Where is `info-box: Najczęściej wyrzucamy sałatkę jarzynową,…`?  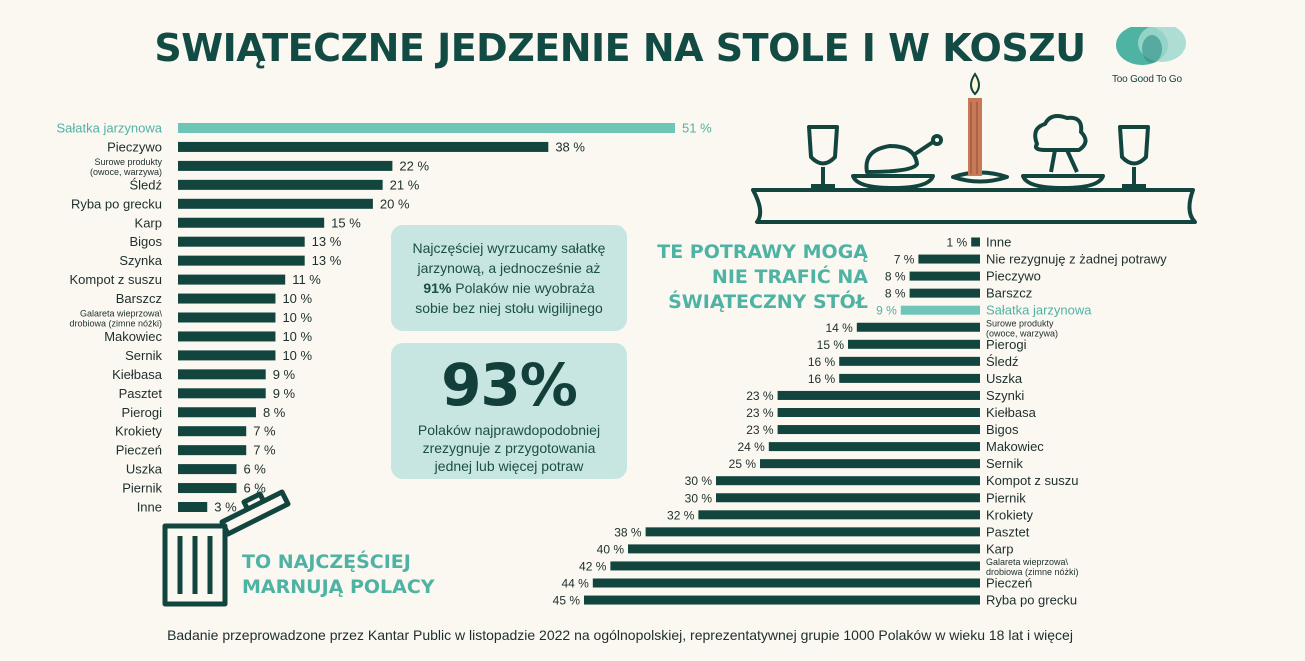 info-box: Najczęściej wyrzucamy sałatkę jarzynową,… is located at coordinates (509, 278).